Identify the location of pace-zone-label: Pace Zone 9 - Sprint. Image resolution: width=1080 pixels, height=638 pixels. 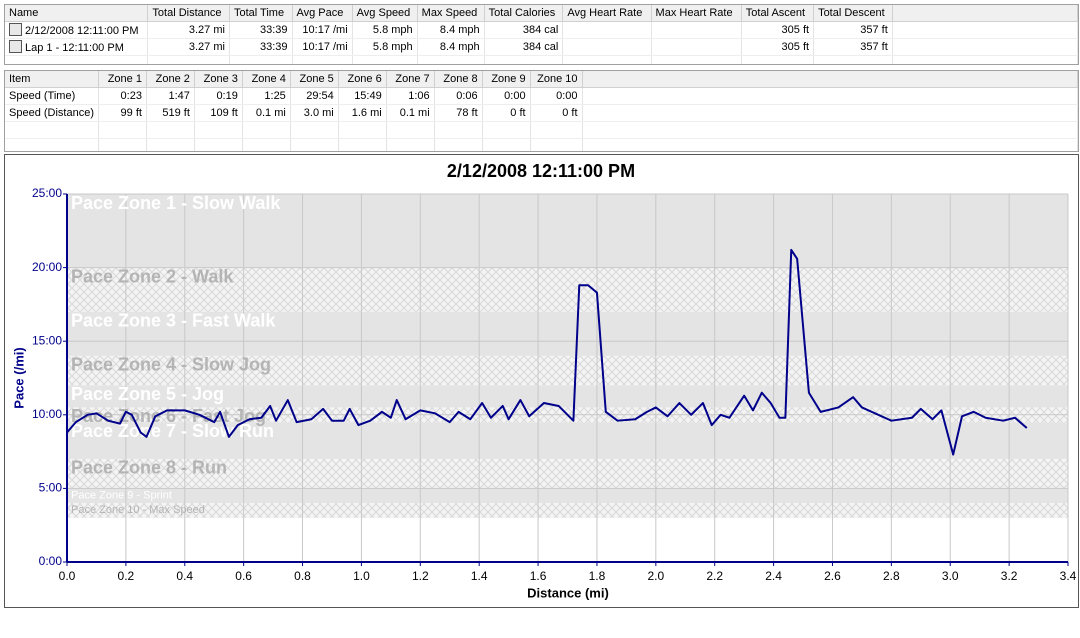
(121, 495).